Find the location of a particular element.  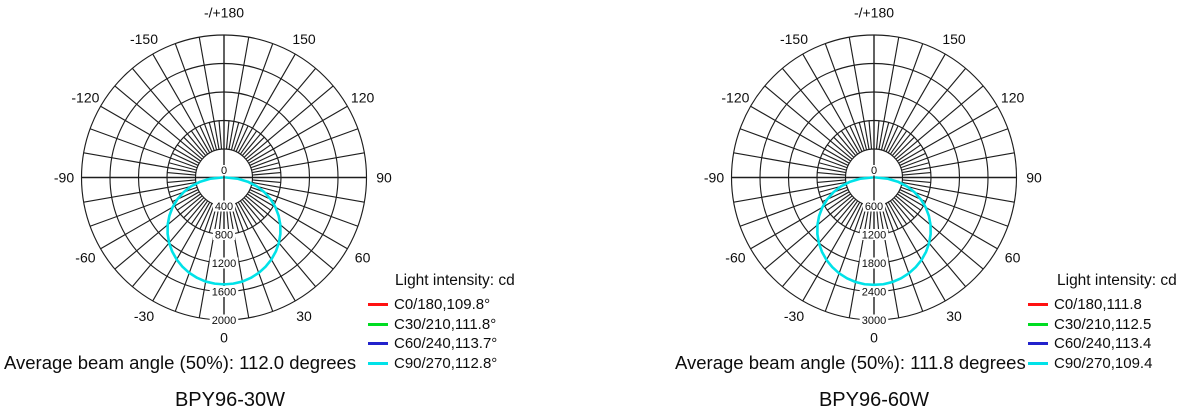

ring-value-labels: 400 800 1200 1600 2000 0 is located at coordinates (224, 246).